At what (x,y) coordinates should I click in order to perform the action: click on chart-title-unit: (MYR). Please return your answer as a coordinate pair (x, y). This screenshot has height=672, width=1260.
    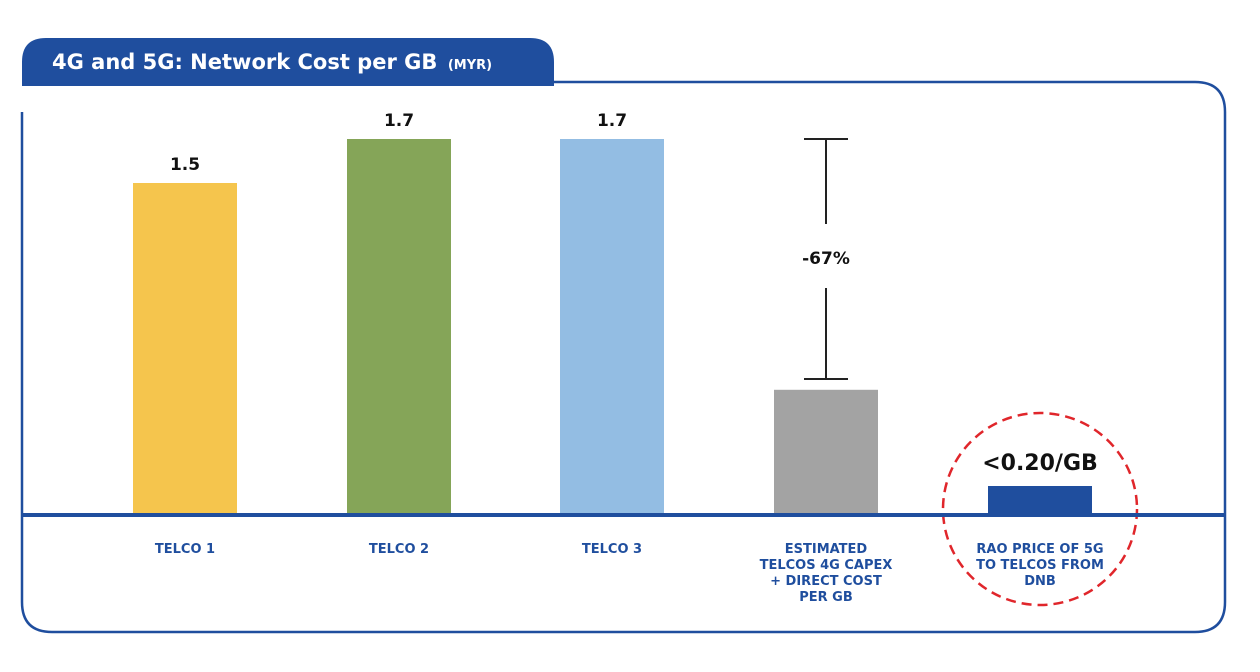
    Looking at the image, I should click on (470, 65).